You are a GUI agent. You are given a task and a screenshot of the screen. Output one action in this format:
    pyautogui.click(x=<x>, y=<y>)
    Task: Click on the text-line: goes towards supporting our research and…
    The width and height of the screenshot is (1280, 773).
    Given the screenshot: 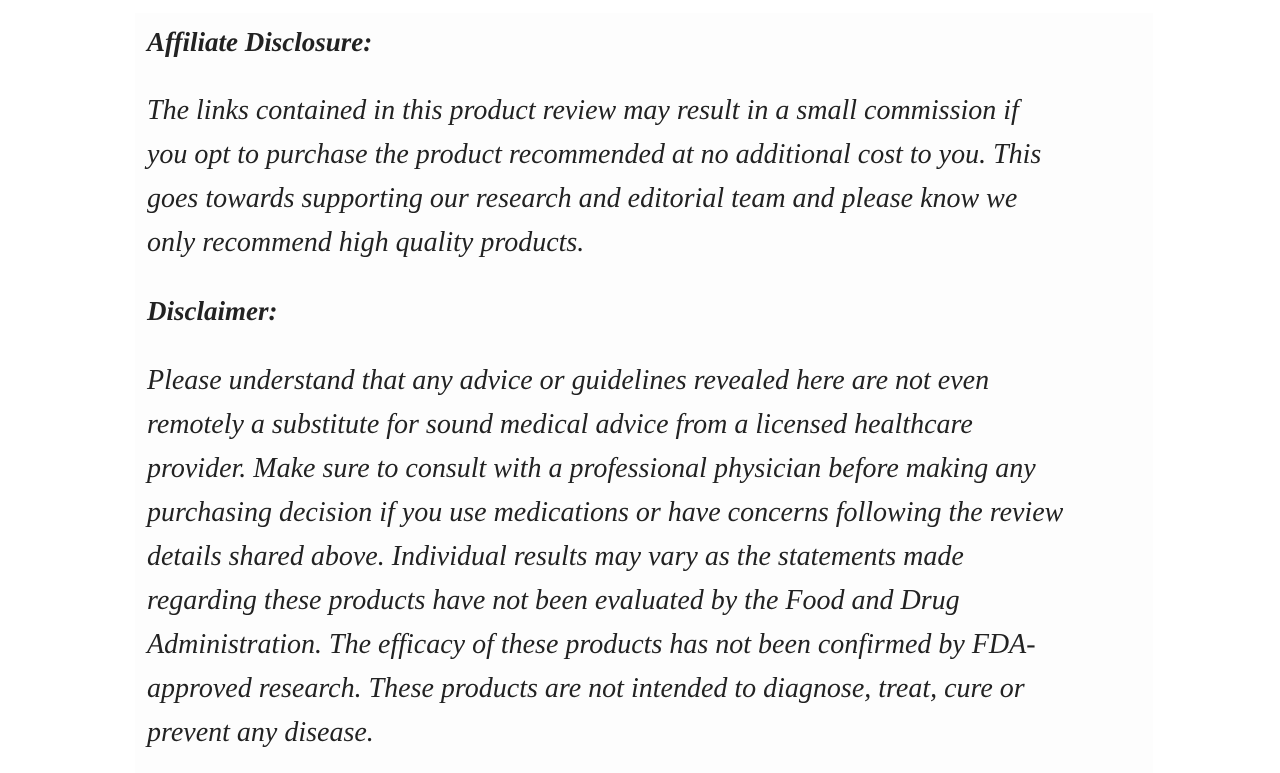 What is the action you would take?
    pyautogui.click(x=582, y=198)
    